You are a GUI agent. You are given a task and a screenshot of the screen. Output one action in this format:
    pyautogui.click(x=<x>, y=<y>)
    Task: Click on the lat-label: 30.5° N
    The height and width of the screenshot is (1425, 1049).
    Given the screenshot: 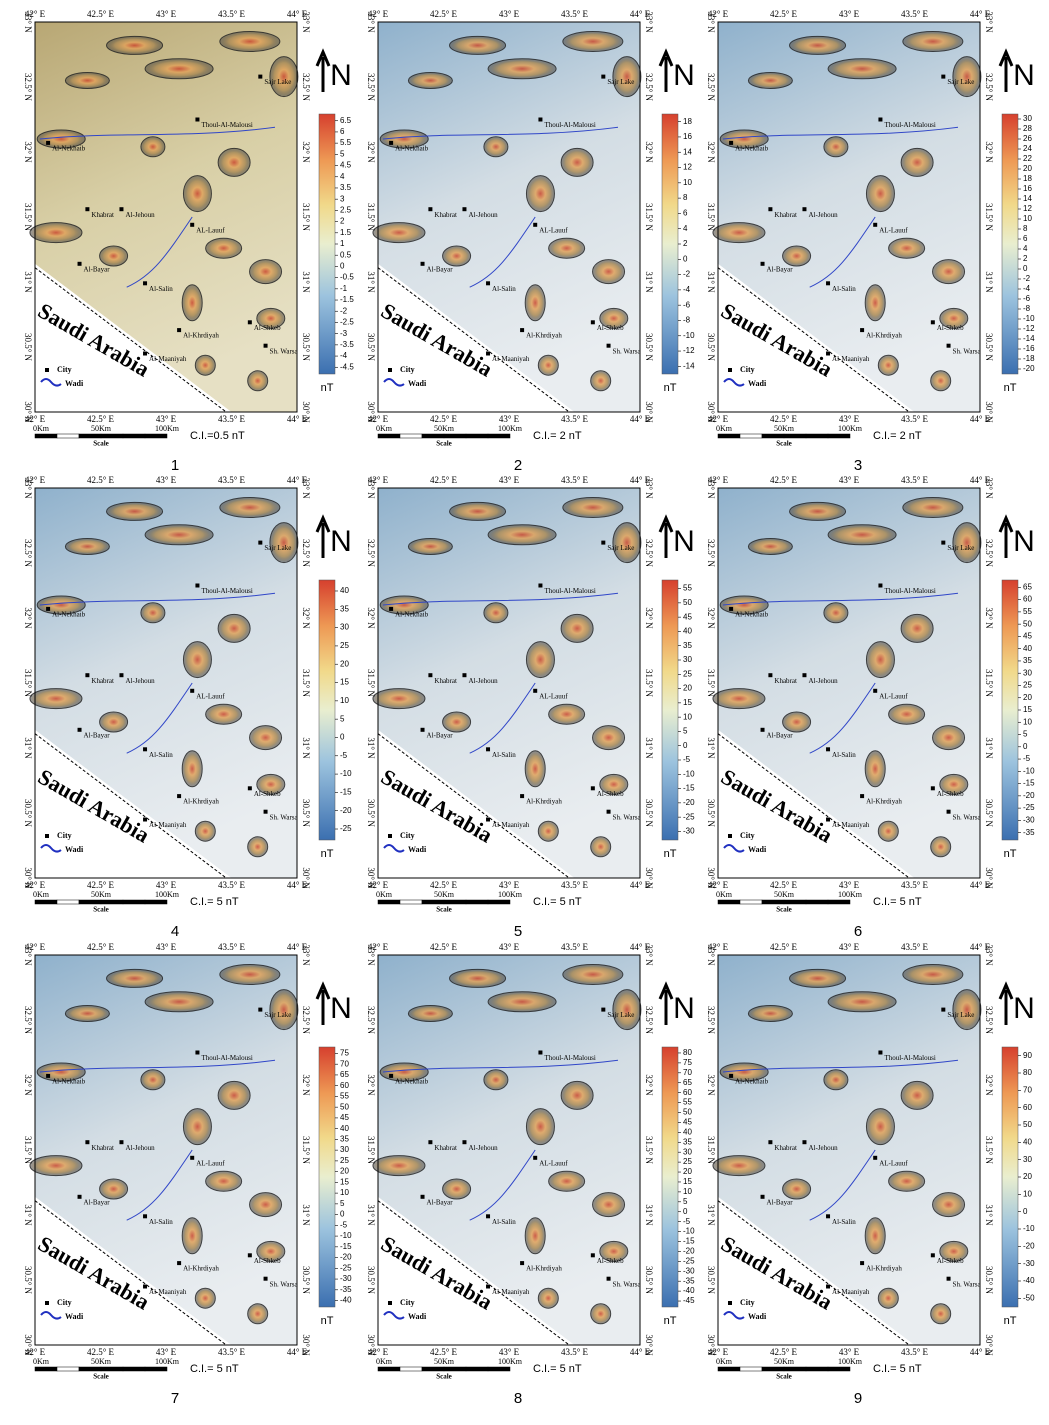 What is the action you would take?
    pyautogui.click(x=371, y=1280)
    